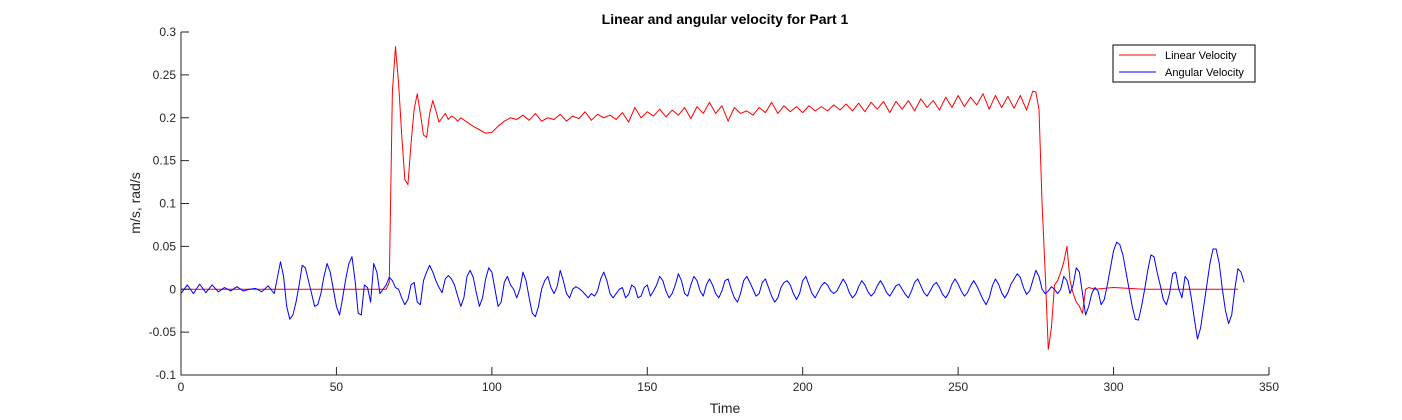 This screenshot has width=1402, height=420. Describe the element at coordinates (1201, 56) in the screenshot. I see `legend-label-linear-velocity: Linear Velocity` at that location.